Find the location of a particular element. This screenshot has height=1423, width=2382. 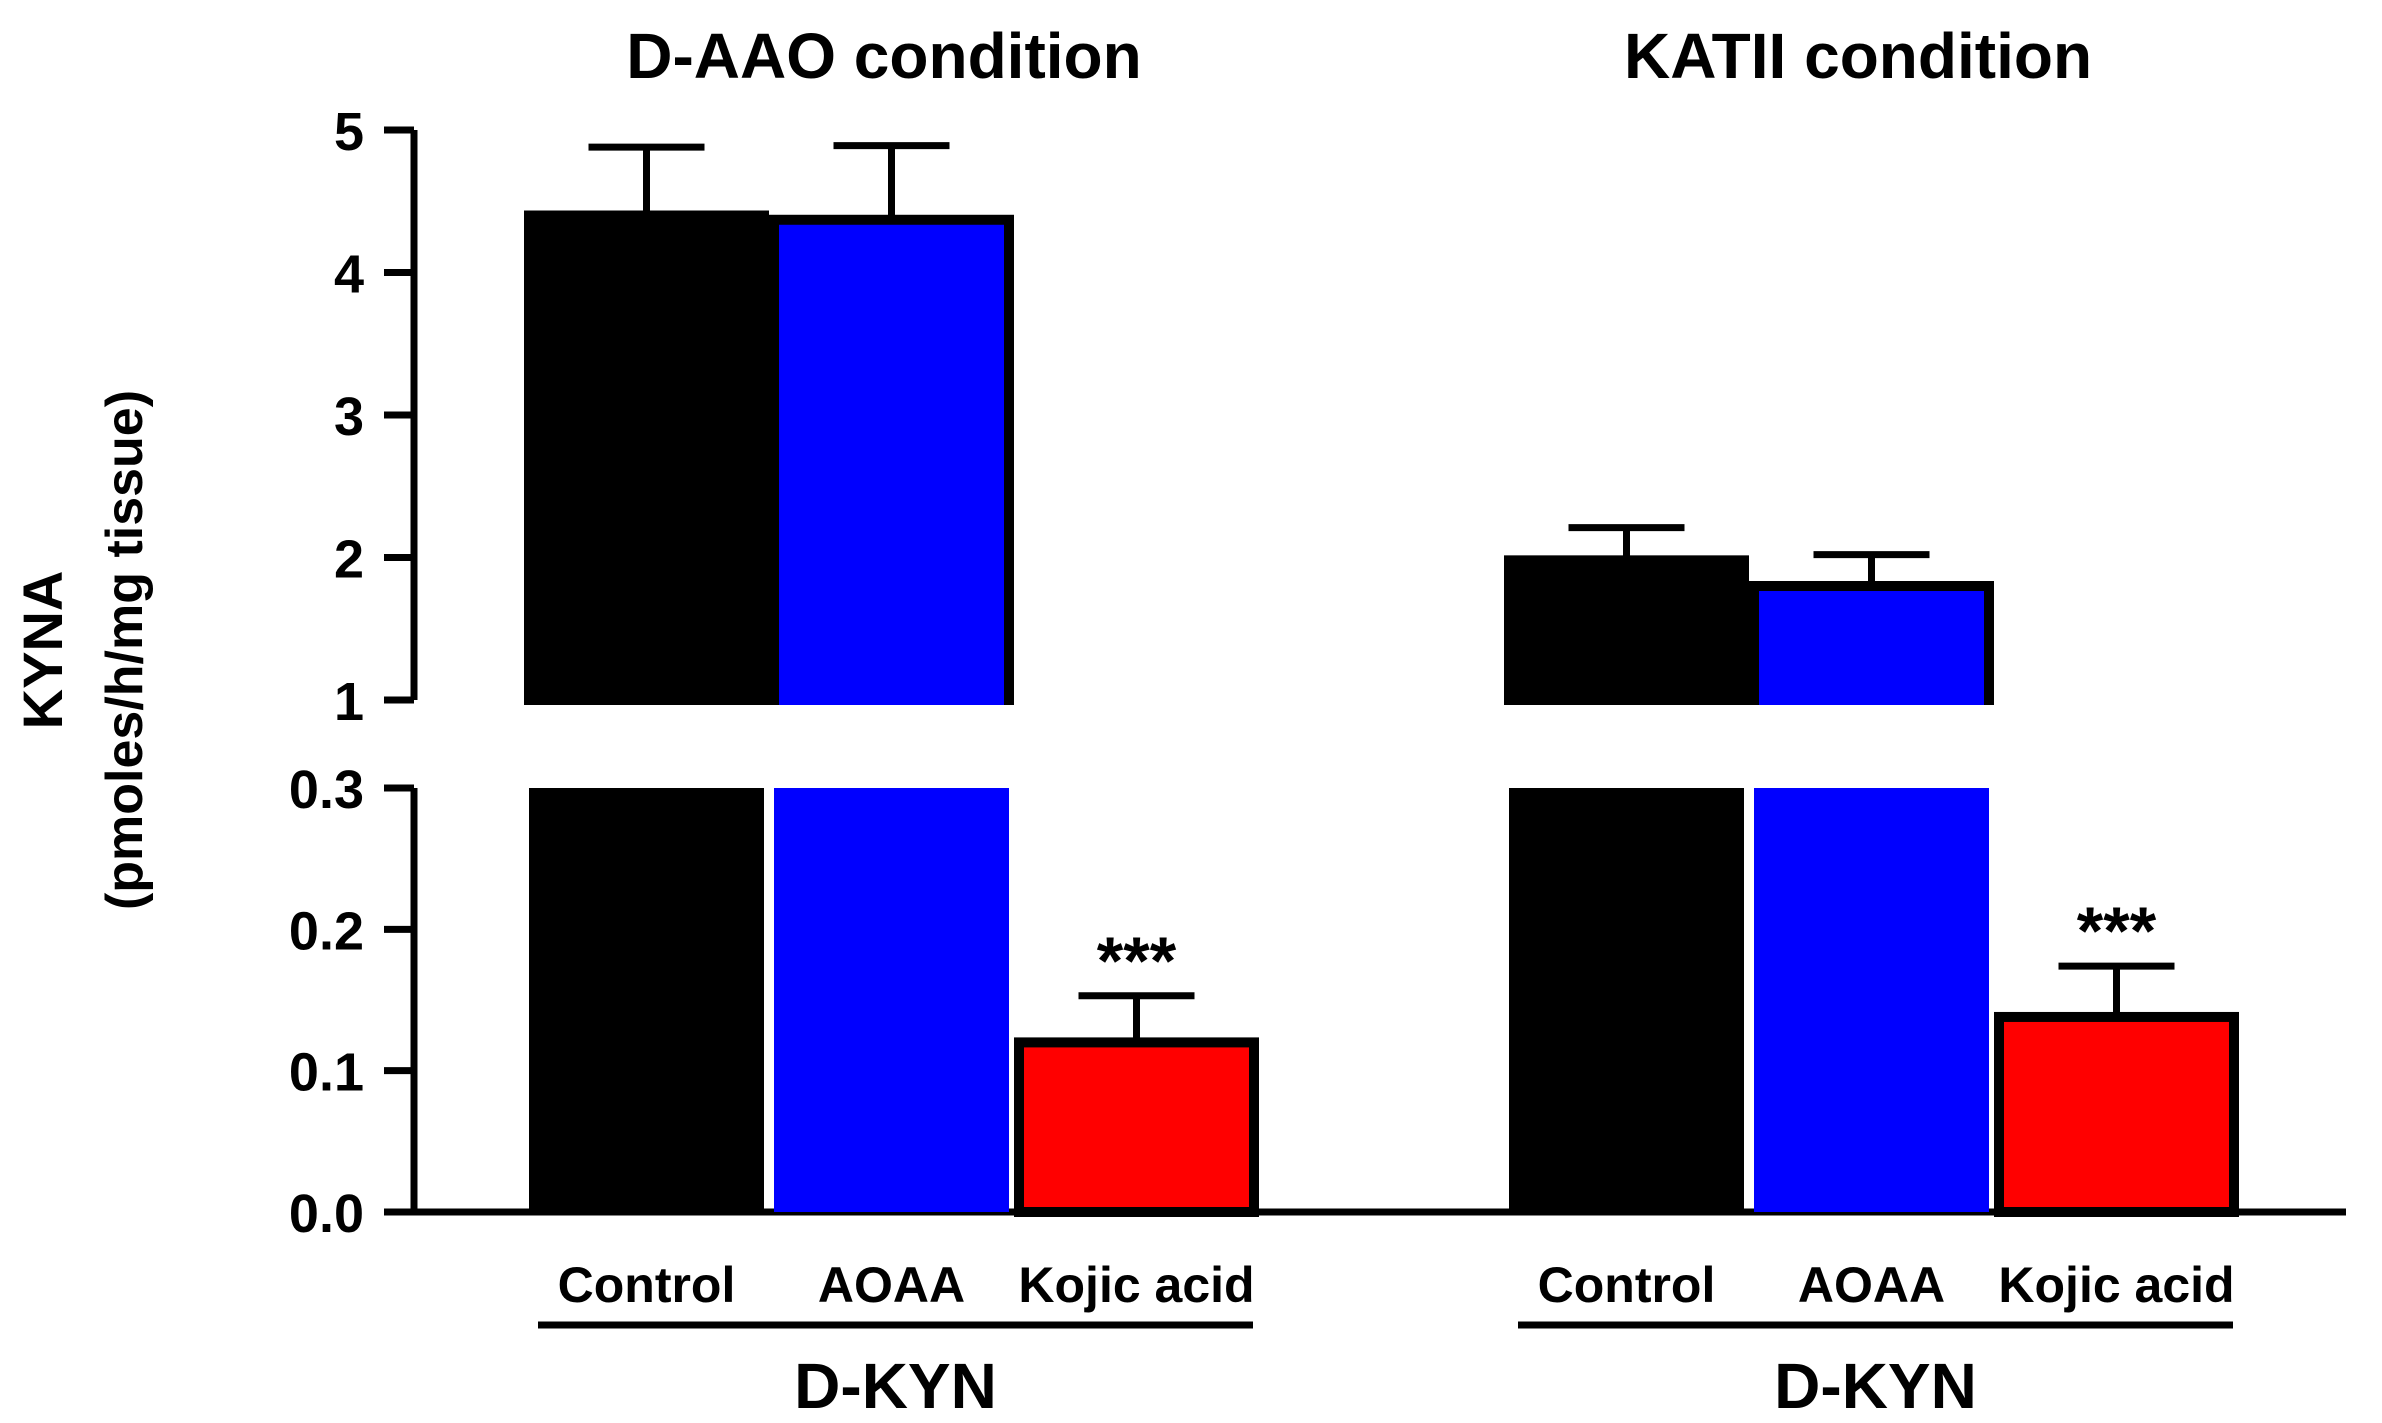

y-tick-label: 3 is located at coordinates (349, 417).